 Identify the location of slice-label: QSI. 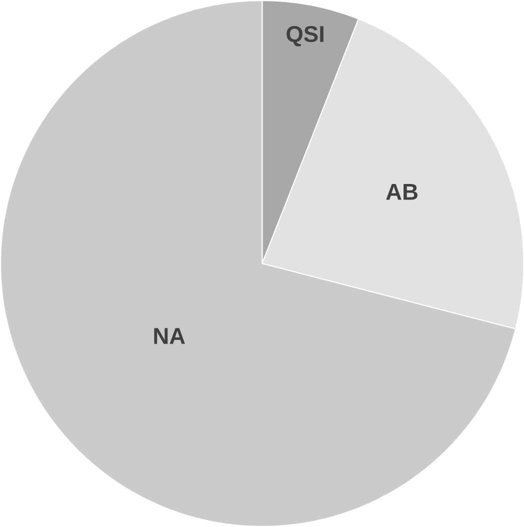
(305, 36).